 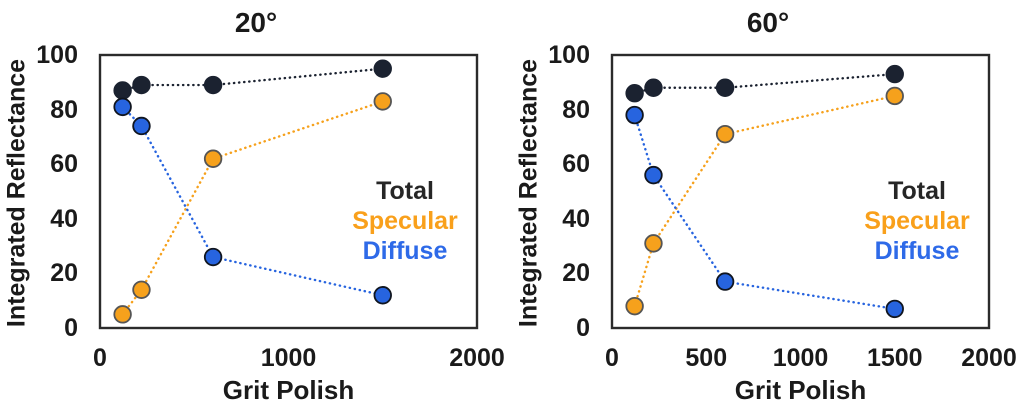 I want to click on chart-title-60deg: 60°, so click(x=768, y=22).